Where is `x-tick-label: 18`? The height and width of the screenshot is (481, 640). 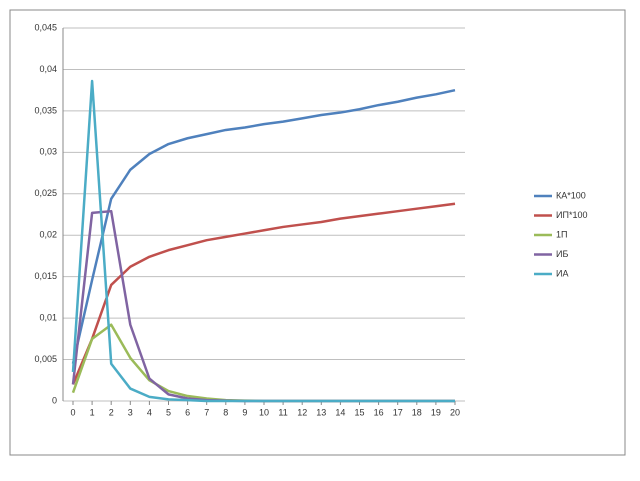
x-tick-label: 18 is located at coordinates (417, 412).